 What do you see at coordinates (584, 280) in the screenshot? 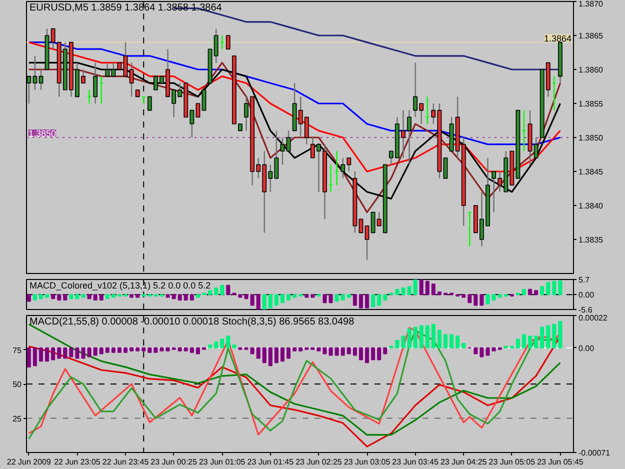
I see `y-tick-label: 5.7` at bounding box center [584, 280].